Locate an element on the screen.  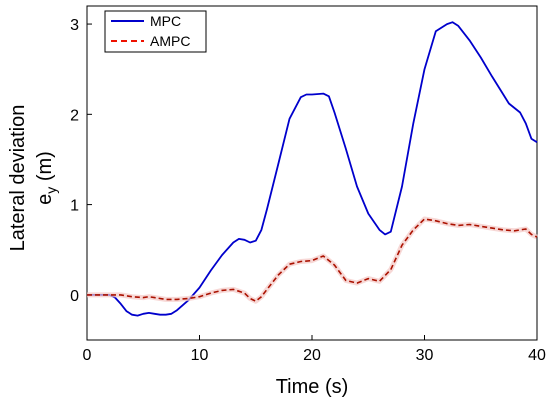
y-axis-title: Lateral deviation is located at coordinates (18, 178).